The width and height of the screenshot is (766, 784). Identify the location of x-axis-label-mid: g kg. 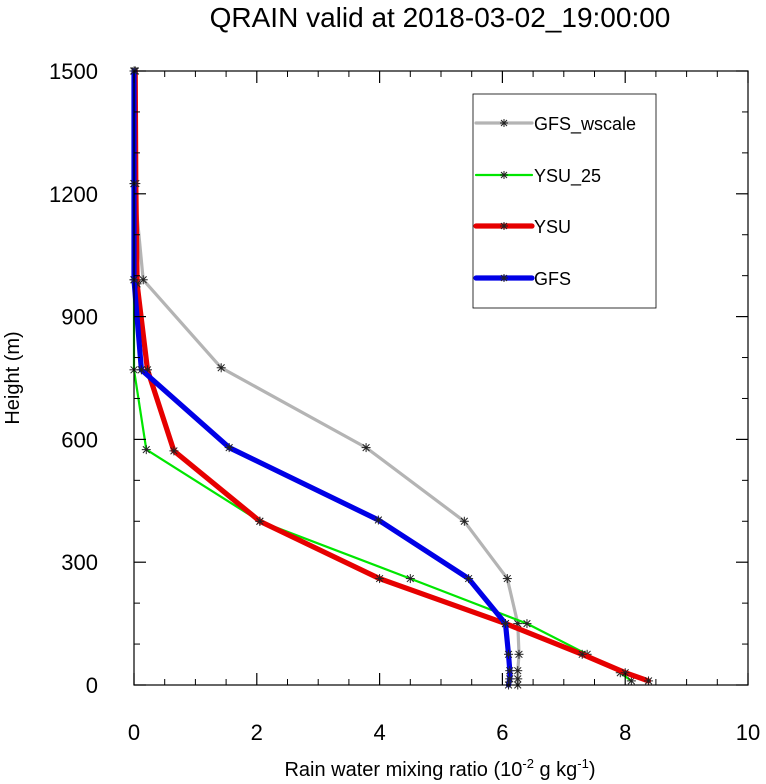
(555, 770).